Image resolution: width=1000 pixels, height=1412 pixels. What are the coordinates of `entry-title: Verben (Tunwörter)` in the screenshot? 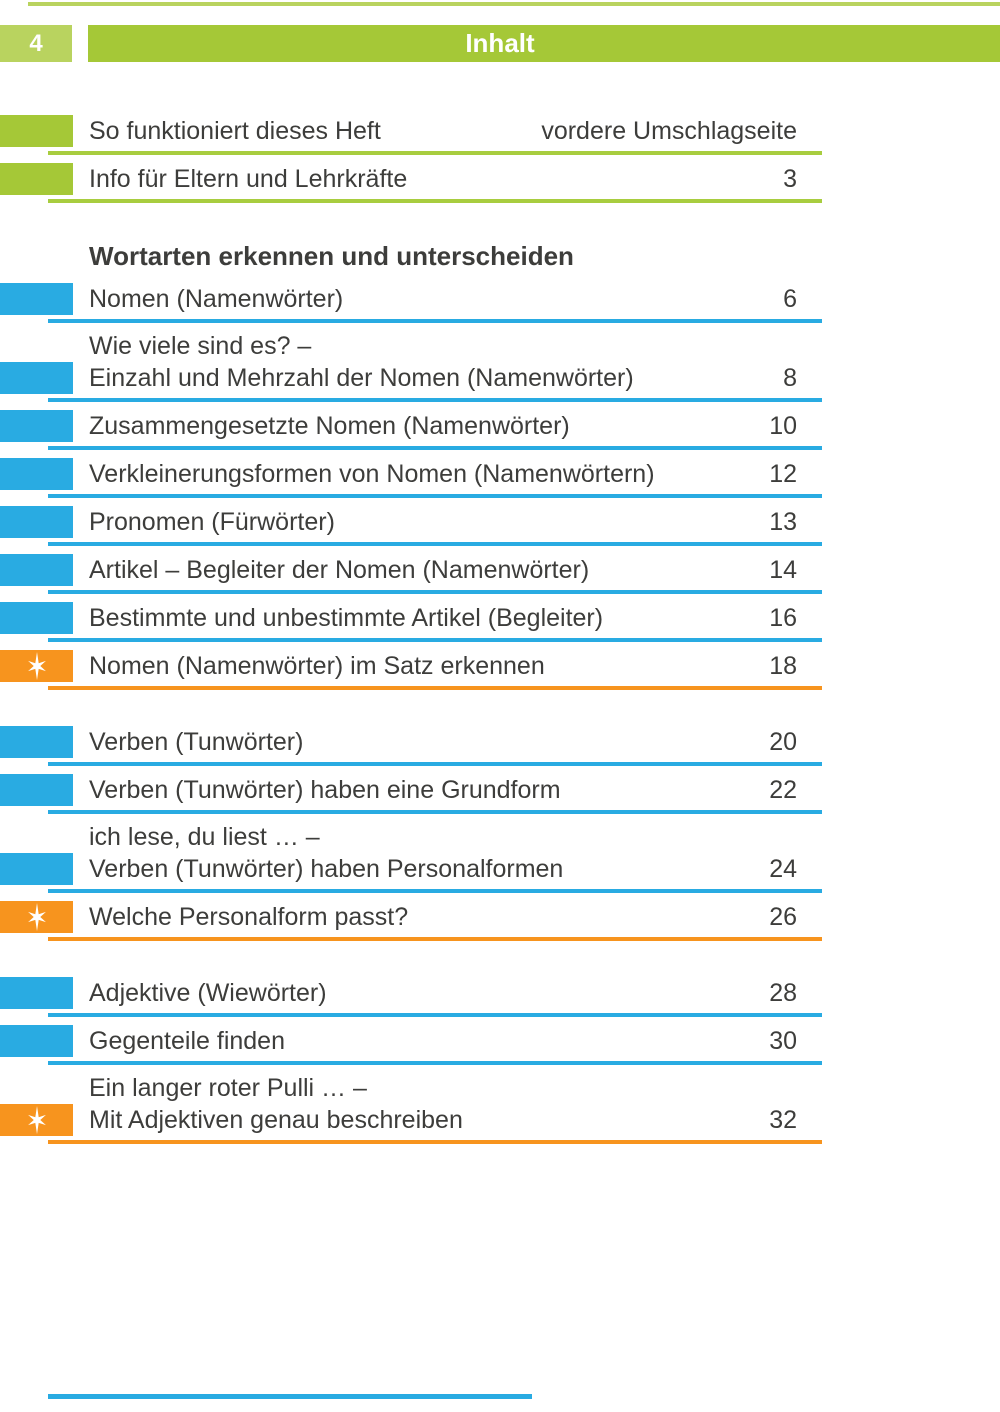 It's located at (196, 742).